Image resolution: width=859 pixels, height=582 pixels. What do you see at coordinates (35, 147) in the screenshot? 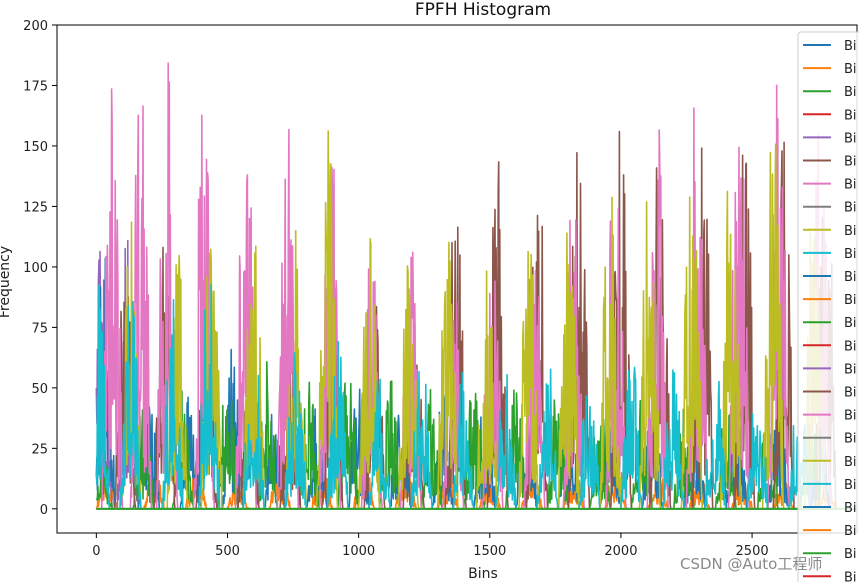
I see `y-tick-label: 150` at bounding box center [35, 147].